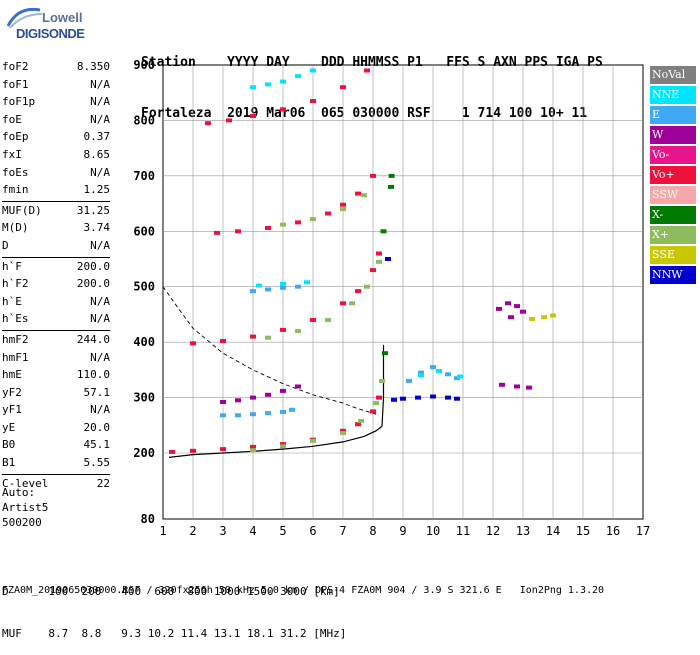 This screenshot has height=655, width=700. I want to click on param-row: hmE 110.0, so click(56, 375).